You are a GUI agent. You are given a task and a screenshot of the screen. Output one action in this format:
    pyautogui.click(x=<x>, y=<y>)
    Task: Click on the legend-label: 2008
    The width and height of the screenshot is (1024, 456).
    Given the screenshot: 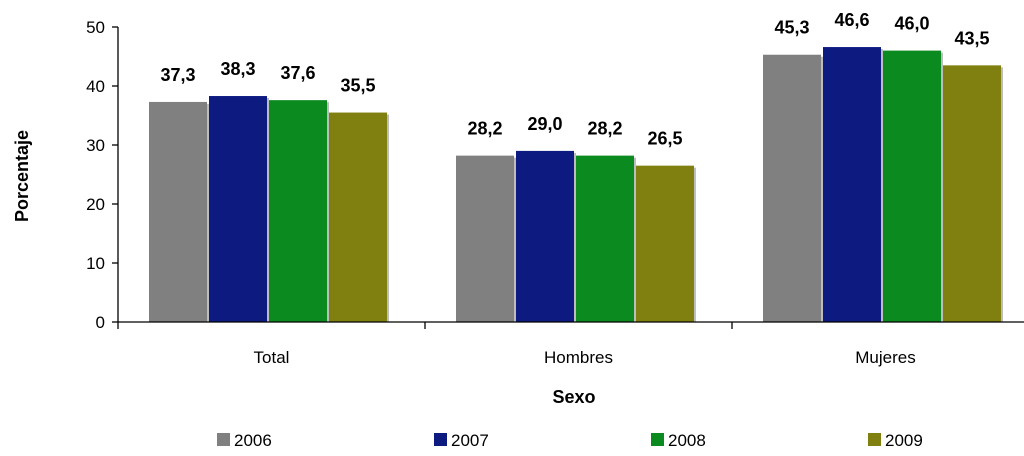 What is the action you would take?
    pyautogui.click(x=687, y=440)
    